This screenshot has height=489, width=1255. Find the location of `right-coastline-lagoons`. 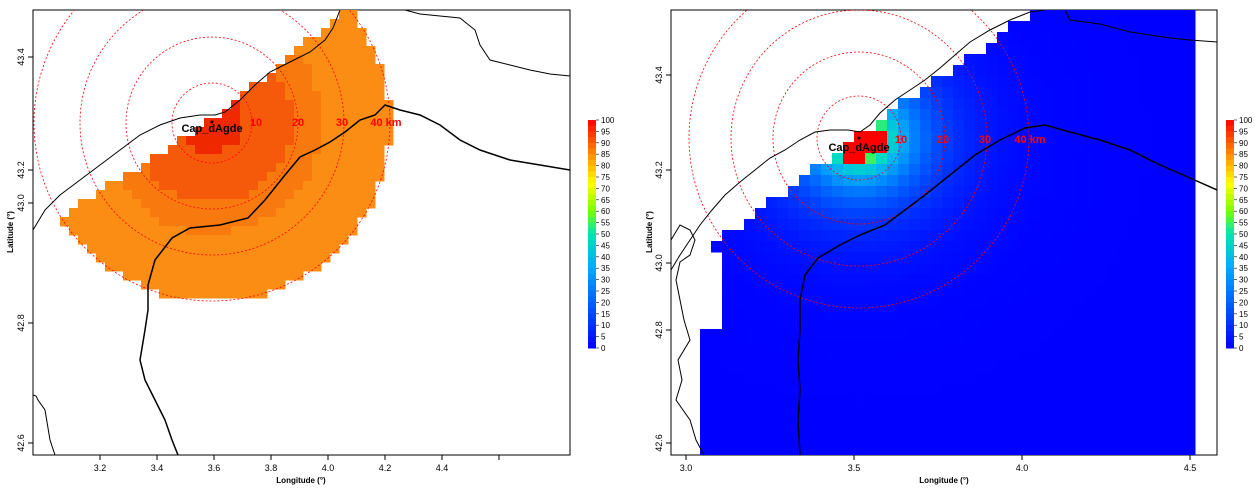

right-coastline-lagoons is located at coordinates (688, 339).